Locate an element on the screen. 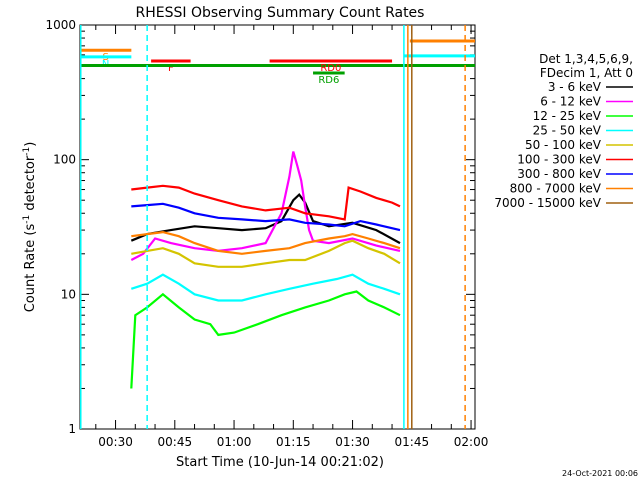 The width and height of the screenshot is (640, 480). y-tick-label: 1 is located at coordinates (72, 429).